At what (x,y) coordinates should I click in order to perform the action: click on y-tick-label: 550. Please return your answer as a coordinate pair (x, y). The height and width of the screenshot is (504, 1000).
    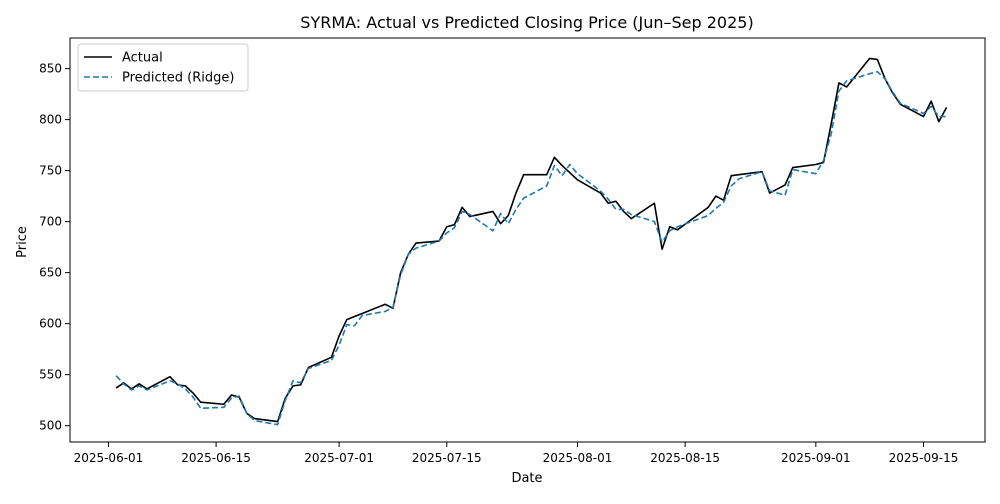
    Looking at the image, I should click on (50, 375).